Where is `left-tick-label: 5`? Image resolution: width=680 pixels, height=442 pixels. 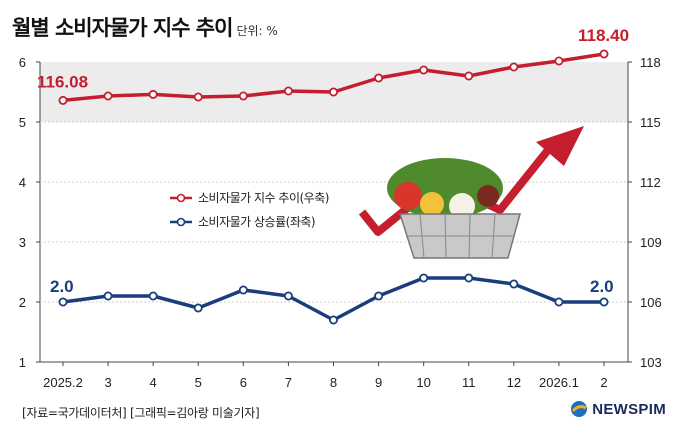 left-tick-label: 5 is located at coordinates (22, 122).